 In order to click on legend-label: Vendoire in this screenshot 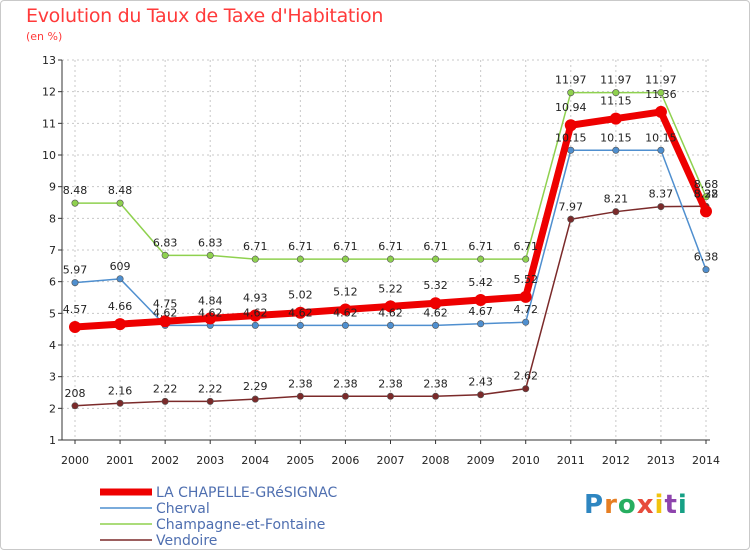, I will do `click(186, 541)`.